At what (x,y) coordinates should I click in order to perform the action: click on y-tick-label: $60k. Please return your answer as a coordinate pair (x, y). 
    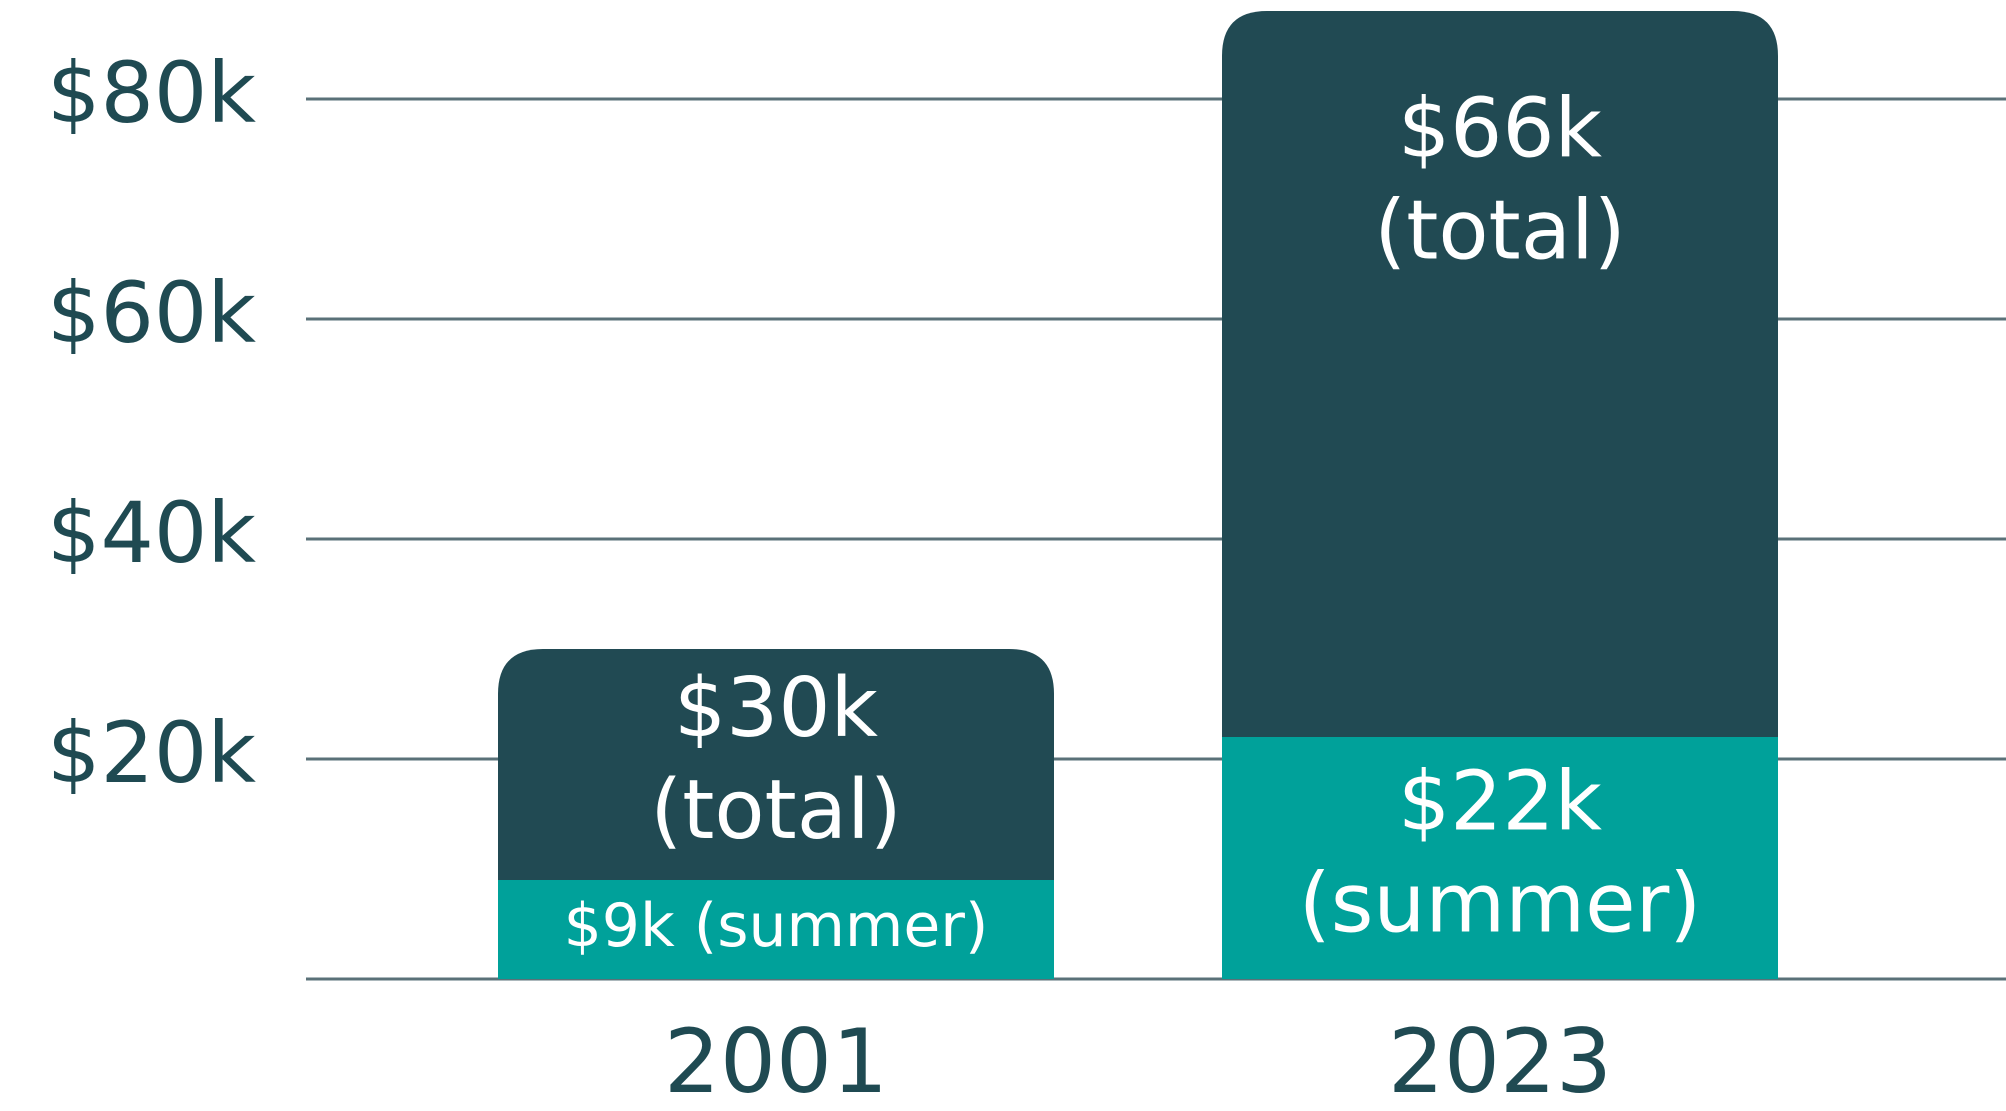
    Looking at the image, I should click on (151, 313).